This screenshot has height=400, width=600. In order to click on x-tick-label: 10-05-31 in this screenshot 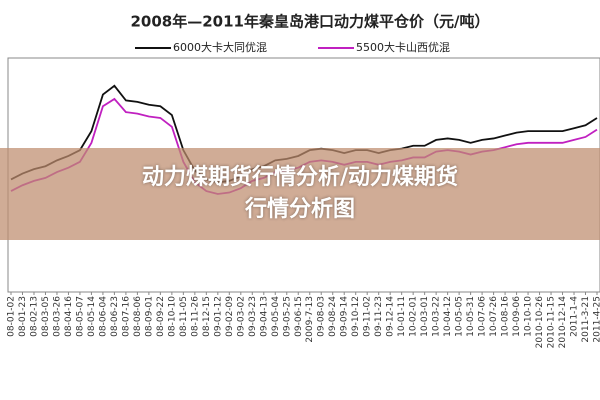, I will do `click(471, 316)`.